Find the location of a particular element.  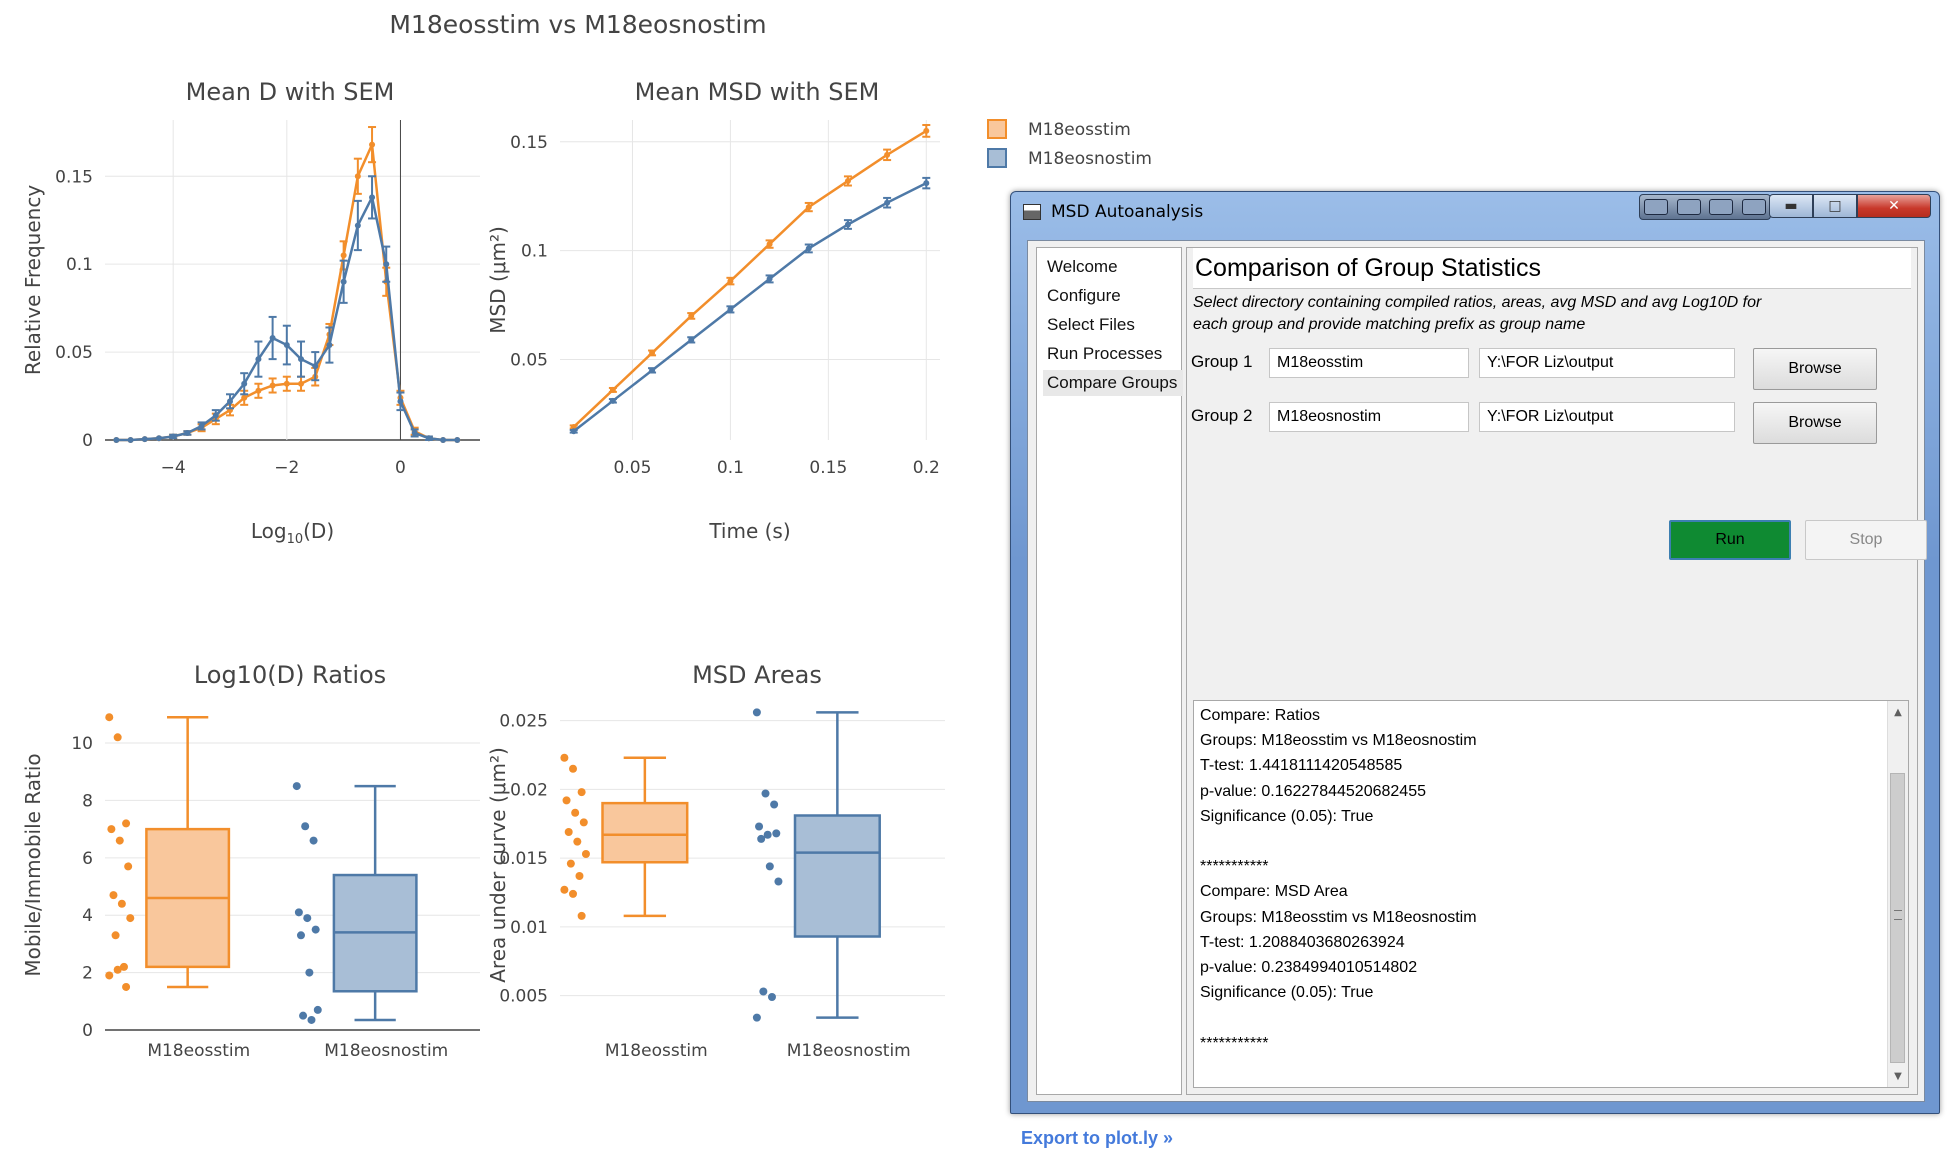

nav-item-run-processes: Run Processes is located at coordinates (1105, 353).